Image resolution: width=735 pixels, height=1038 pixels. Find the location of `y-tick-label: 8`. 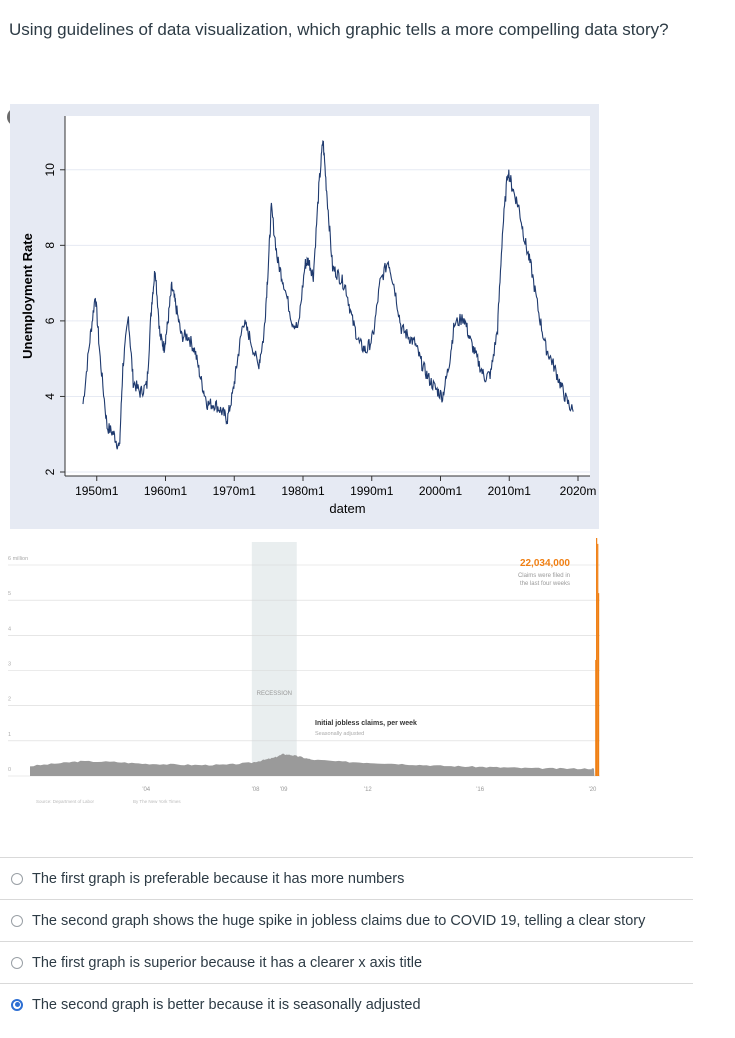

y-tick-label: 8 is located at coordinates (50, 245).